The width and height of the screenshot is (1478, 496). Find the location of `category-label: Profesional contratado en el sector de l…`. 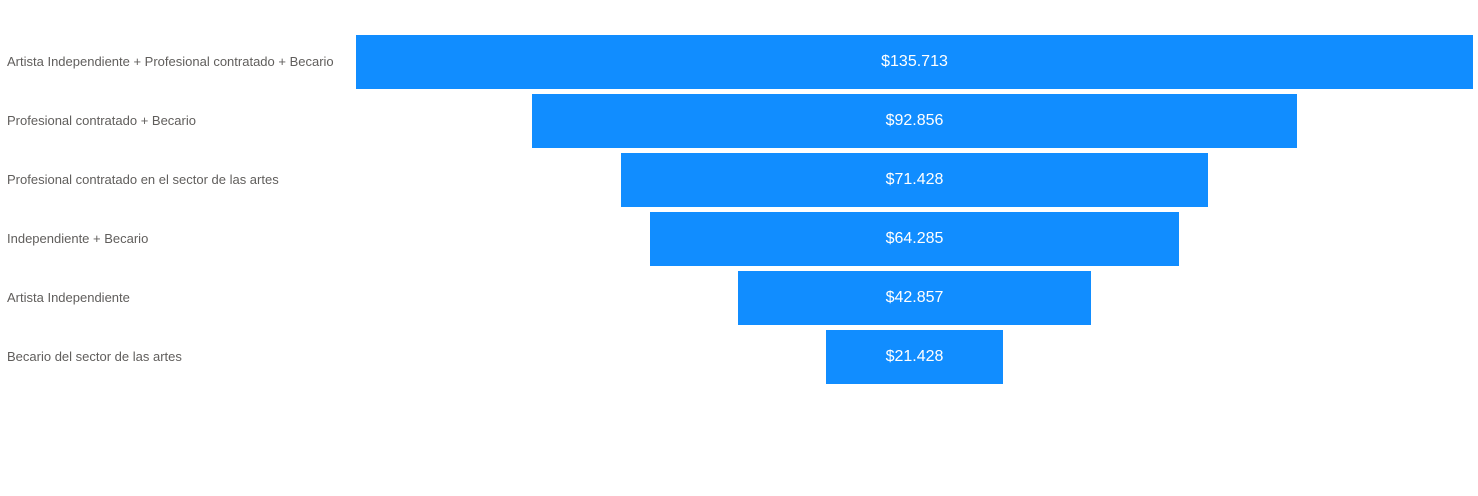

category-label: Profesional contratado en el sector de l… is located at coordinates (143, 180).